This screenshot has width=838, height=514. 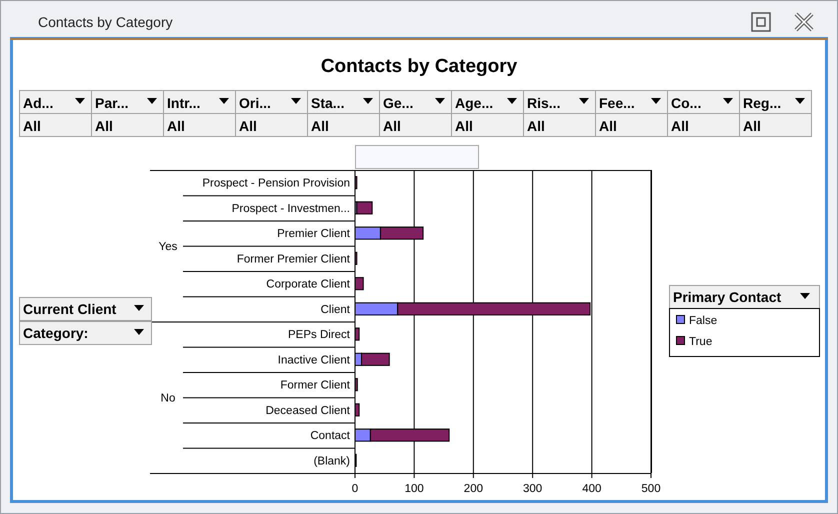 I want to click on y-tick-label: Deceased Client, so click(x=308, y=410).